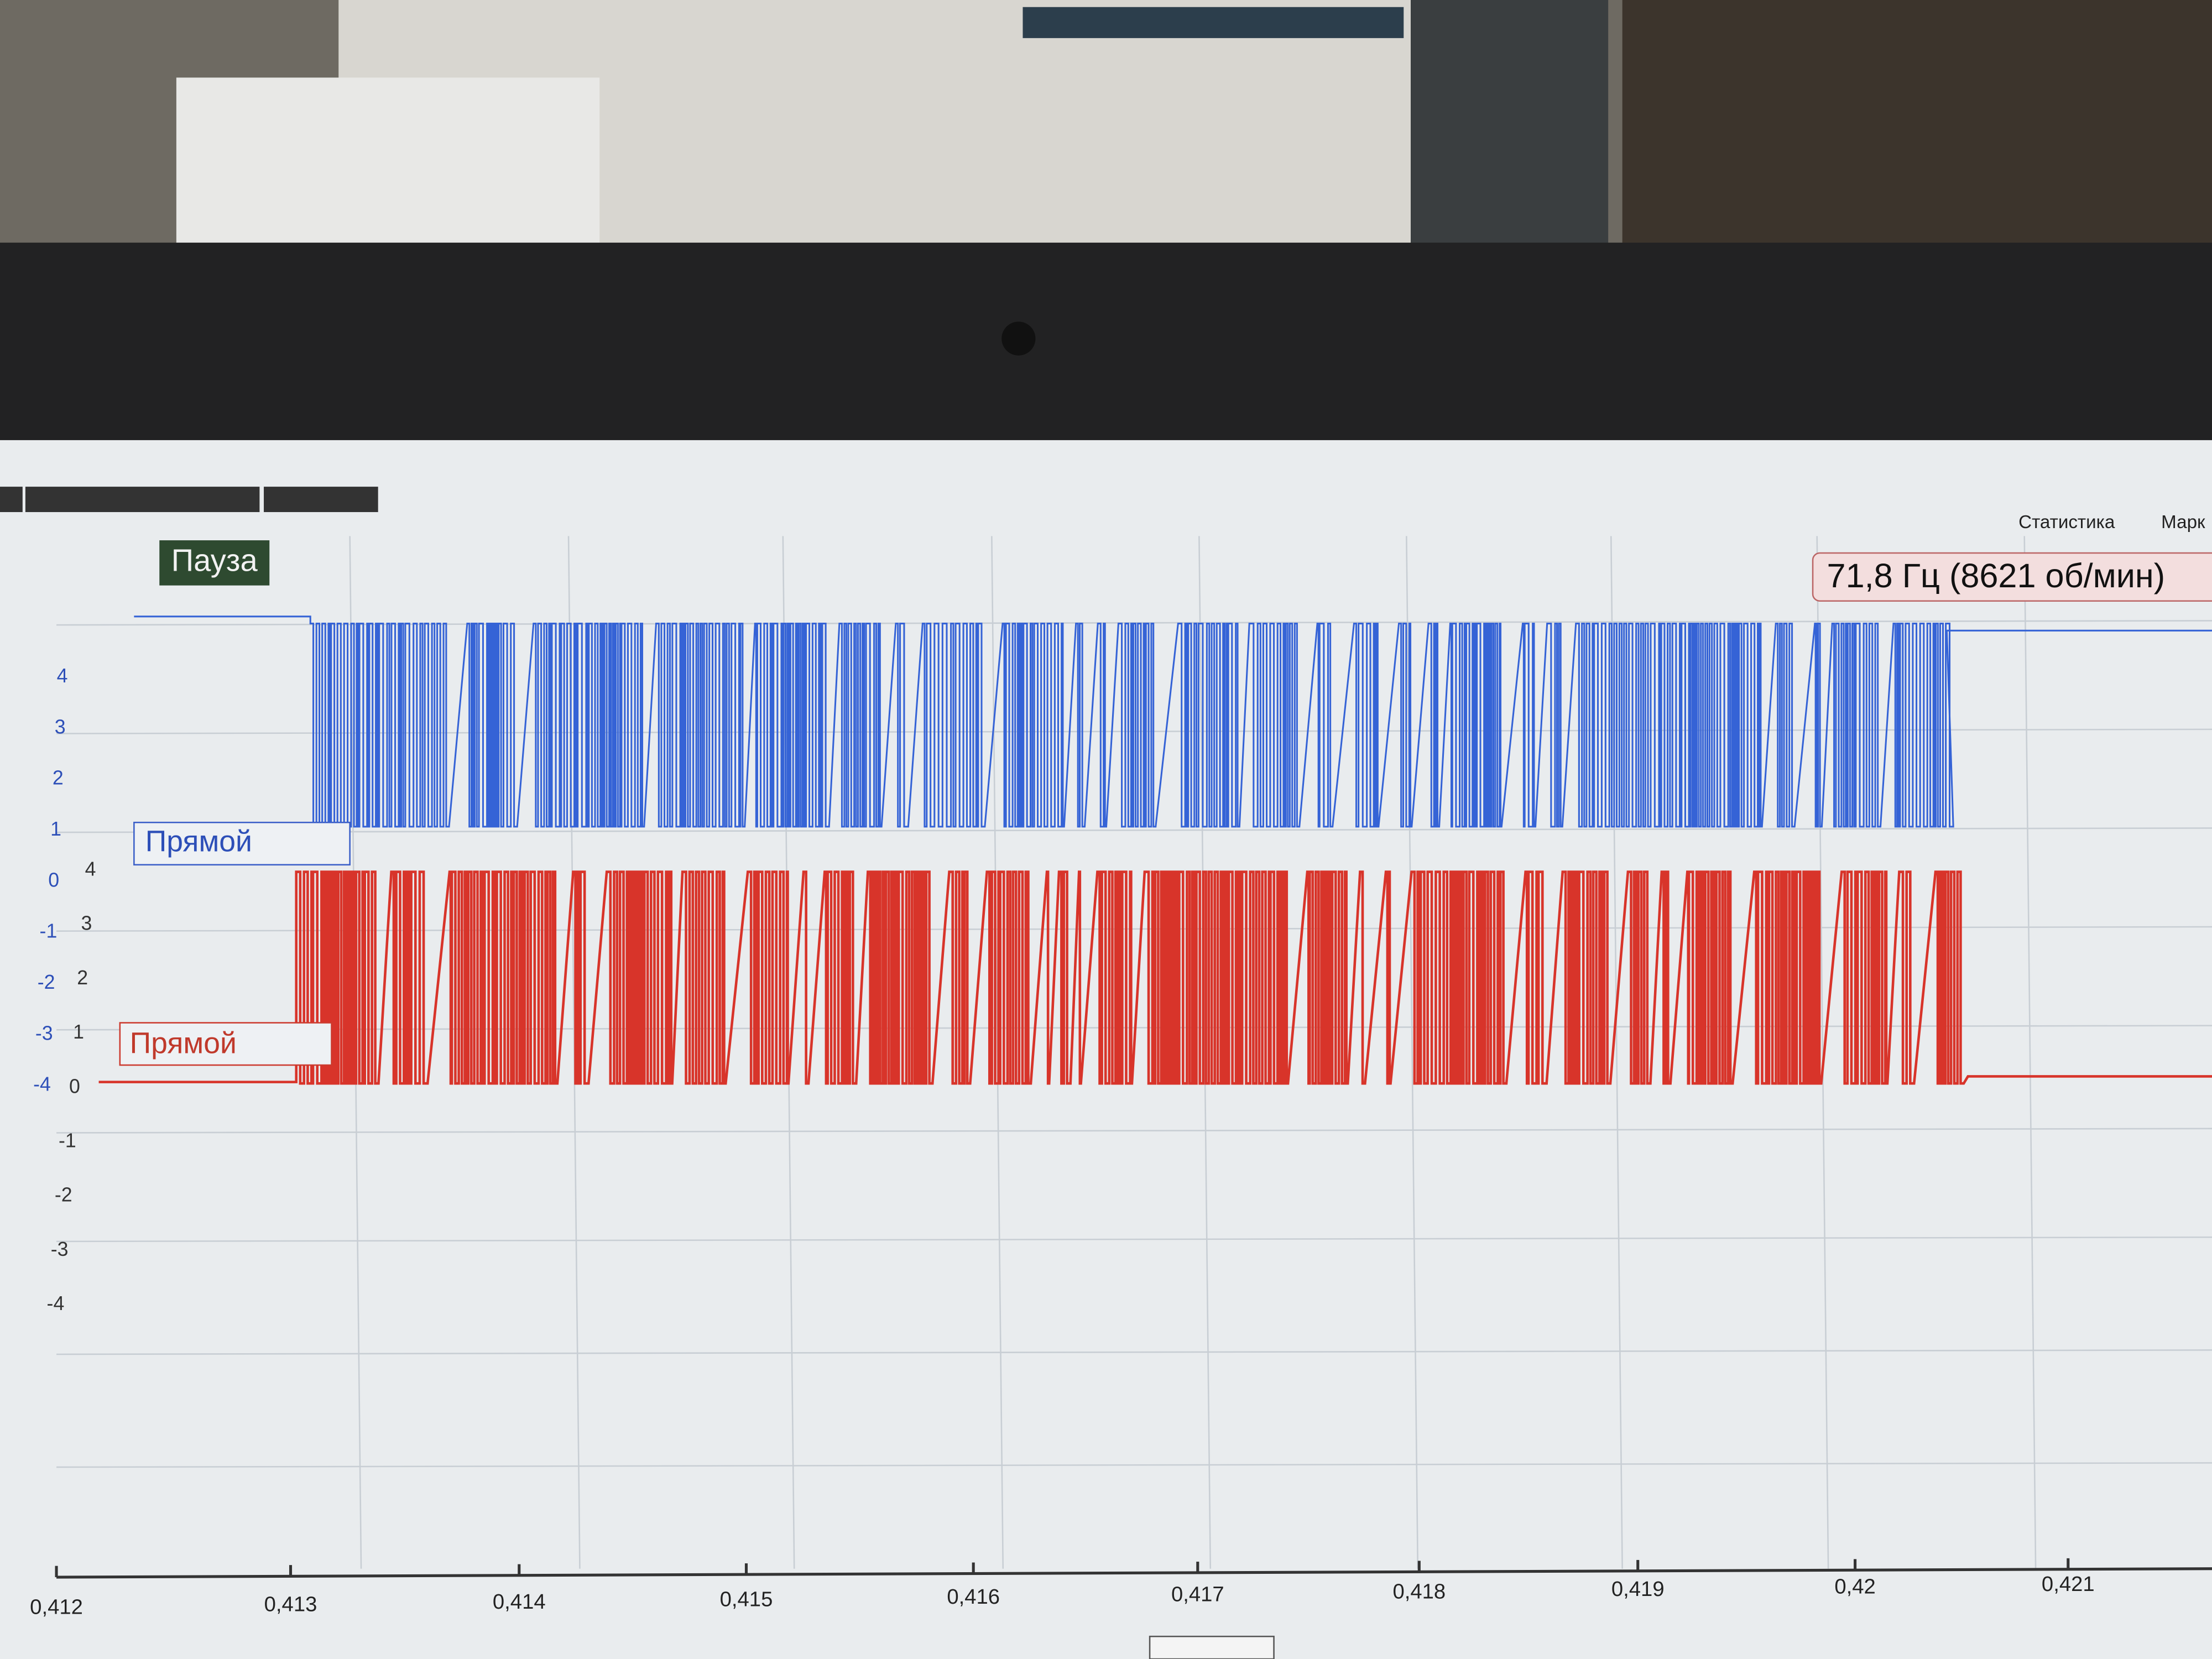 The width and height of the screenshot is (2212, 1659). Describe the element at coordinates (1419, 1592) in the screenshot. I see `x-tick-label: 0,418` at that location.